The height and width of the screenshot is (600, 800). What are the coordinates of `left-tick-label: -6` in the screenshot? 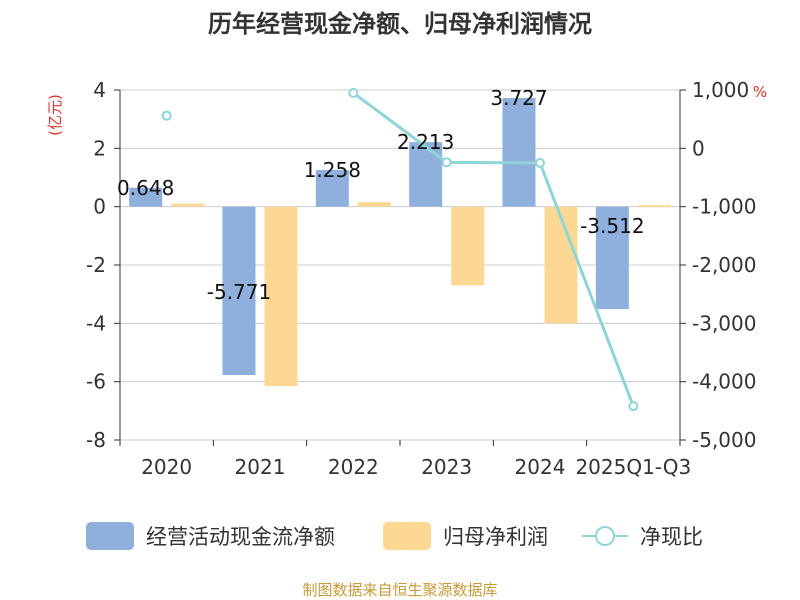 It's located at (96, 382).